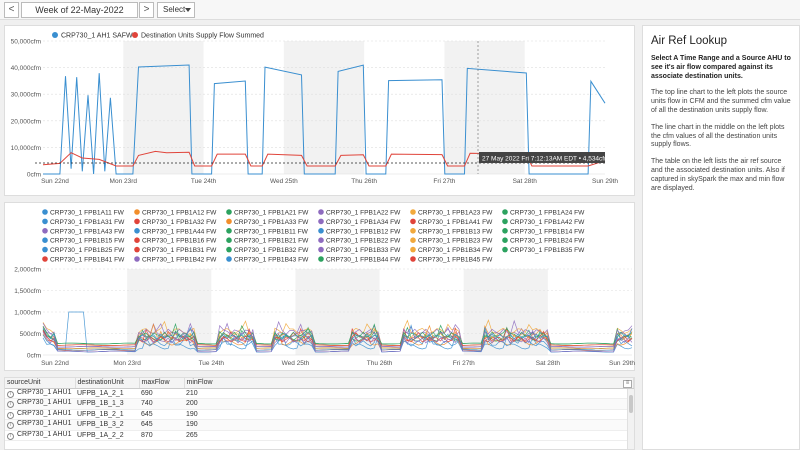 Image resolution: width=800 pixels, height=450 pixels. I want to click on legend-label: CRP730_1 FPB1A22 FW, so click(363, 213).